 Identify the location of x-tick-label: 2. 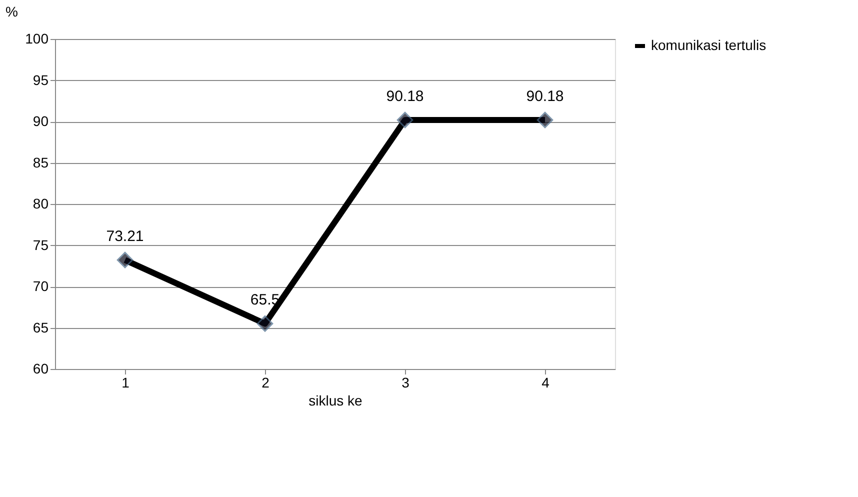
(266, 382).